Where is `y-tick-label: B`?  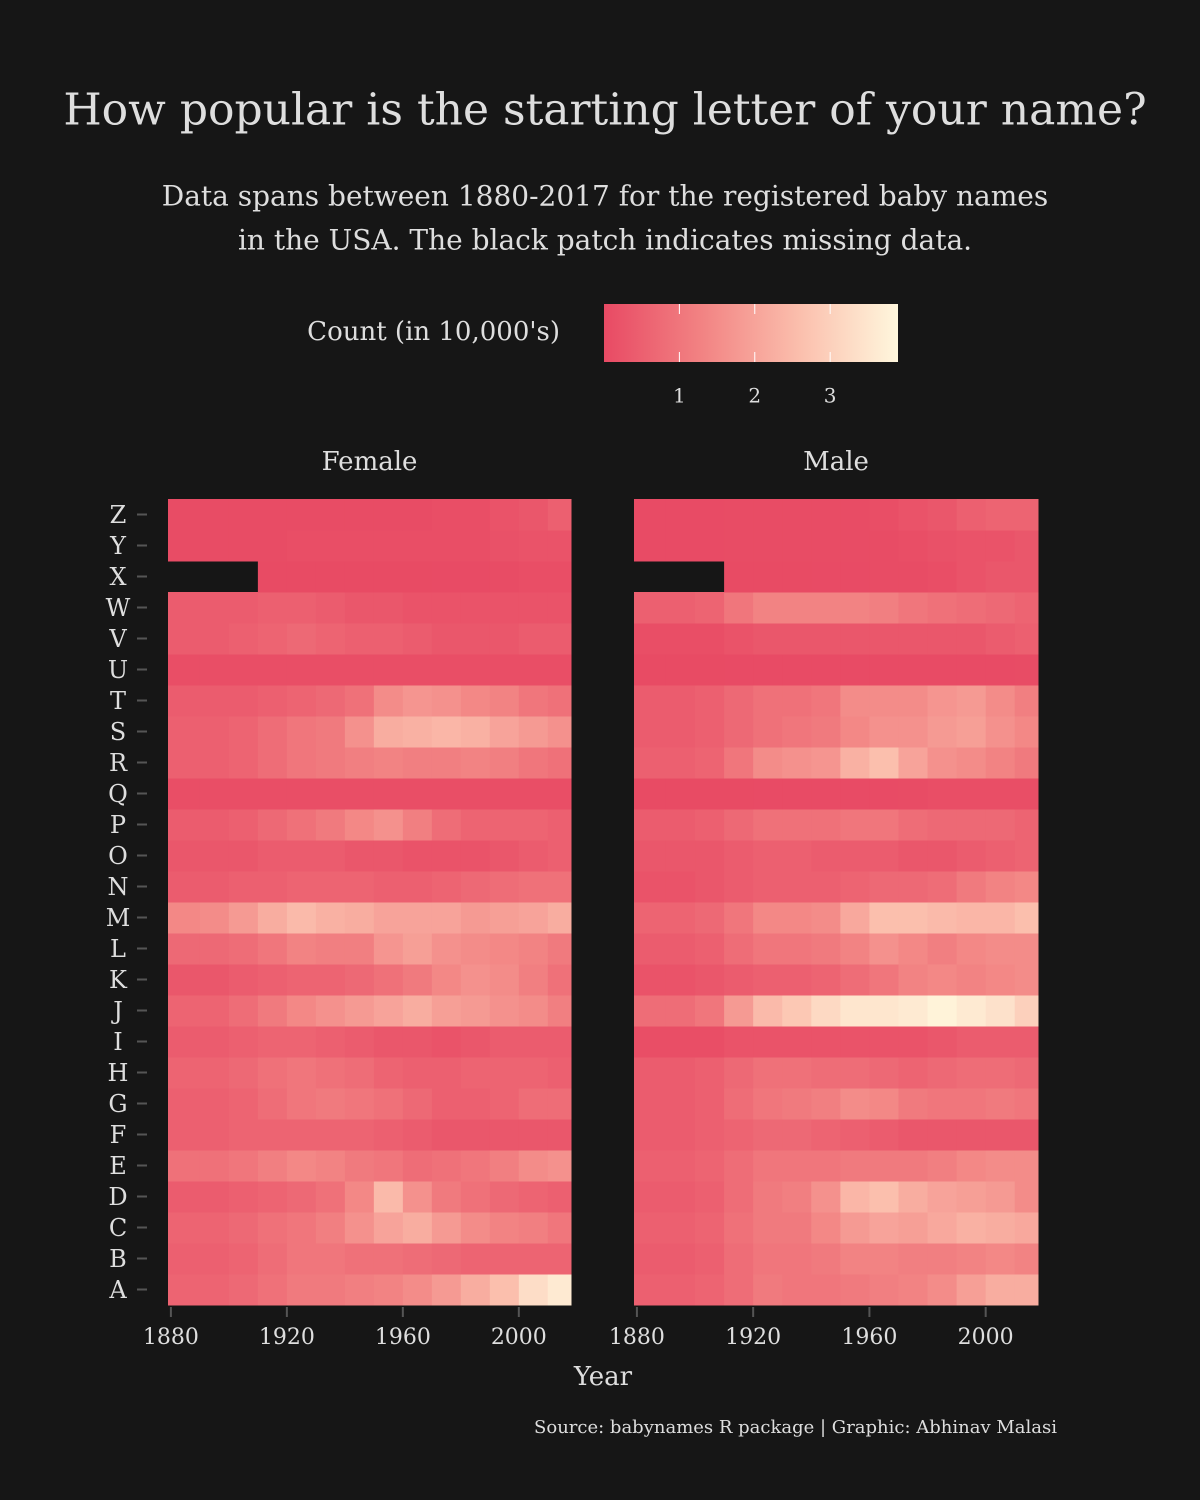 y-tick-label: B is located at coordinates (118, 1259).